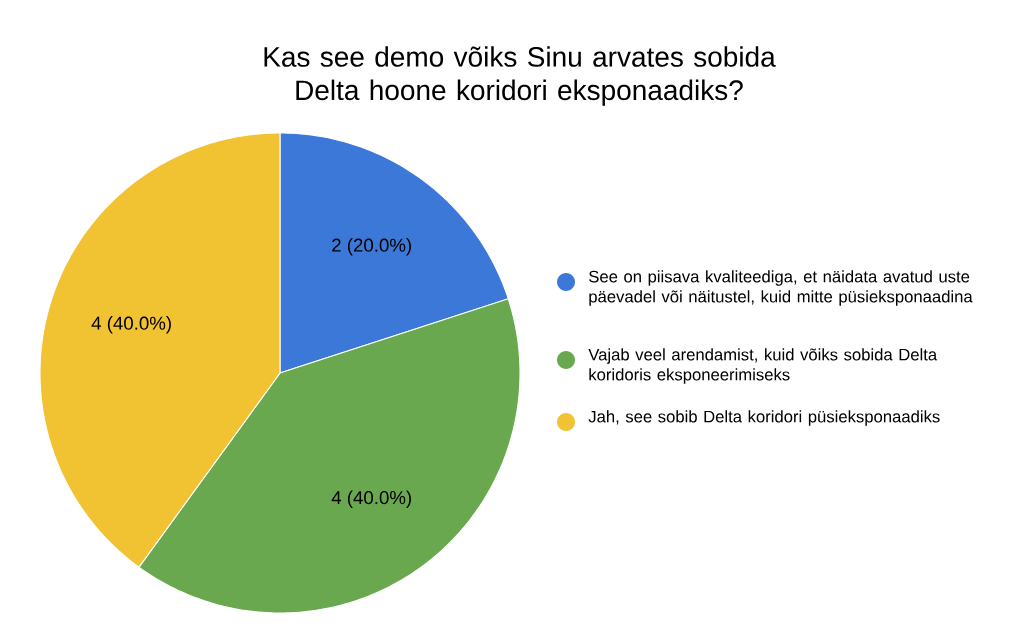  Describe the element at coordinates (763, 366) in the screenshot. I see `legend-label: Vajab veel arendamist, kuid võiks sobida Delta koridoris eksponeerimiseks` at that location.